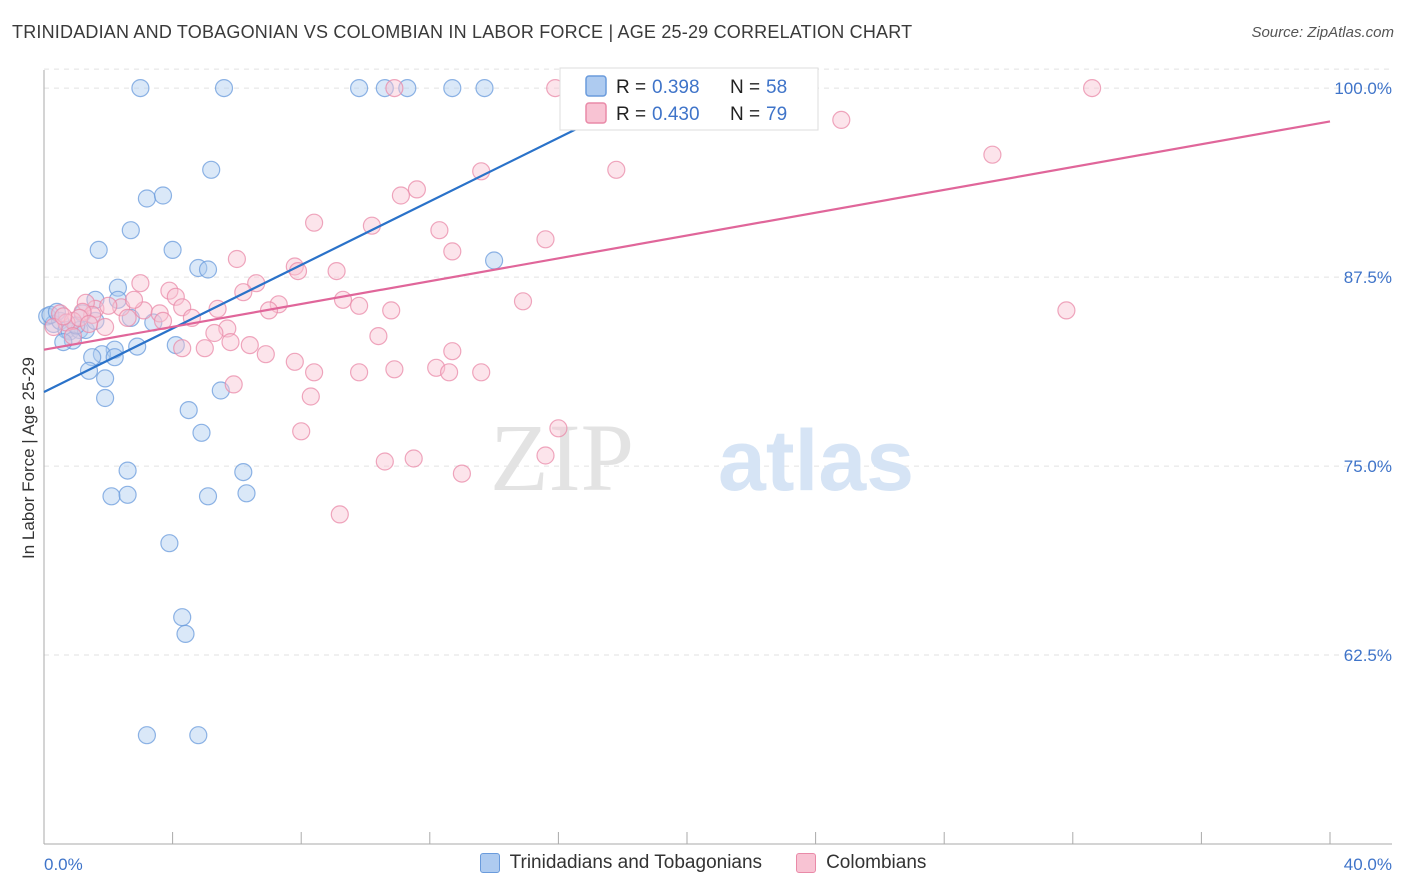 Image resolution: width=1406 pixels, height=892 pixels. I want to click on legend-item-colombians: Colombians, so click(861, 863).